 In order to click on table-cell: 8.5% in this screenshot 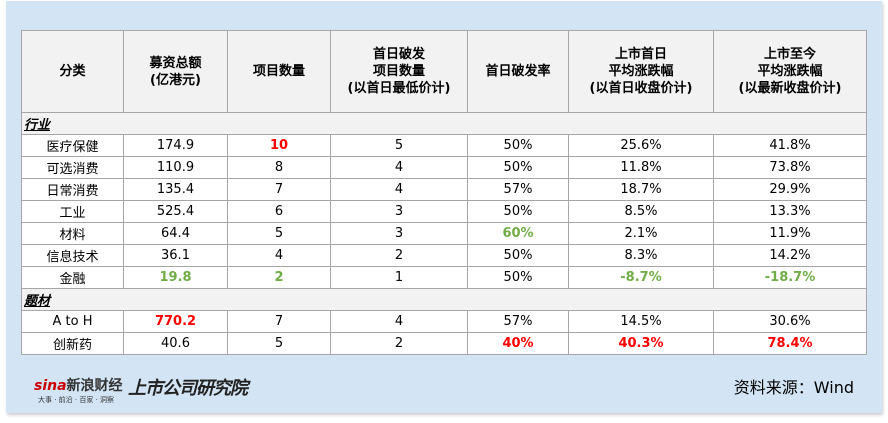, I will do `click(641, 211)`.